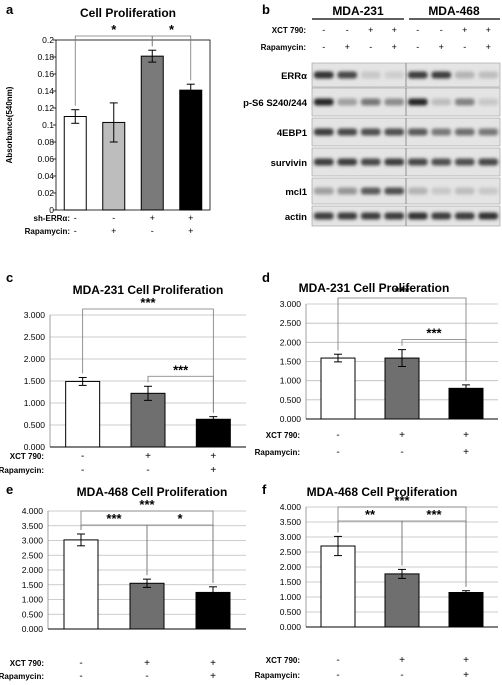 The image size is (502, 685). What do you see at coordinates (10, 9) in the screenshot?
I see `panel-letter-a: a` at bounding box center [10, 9].